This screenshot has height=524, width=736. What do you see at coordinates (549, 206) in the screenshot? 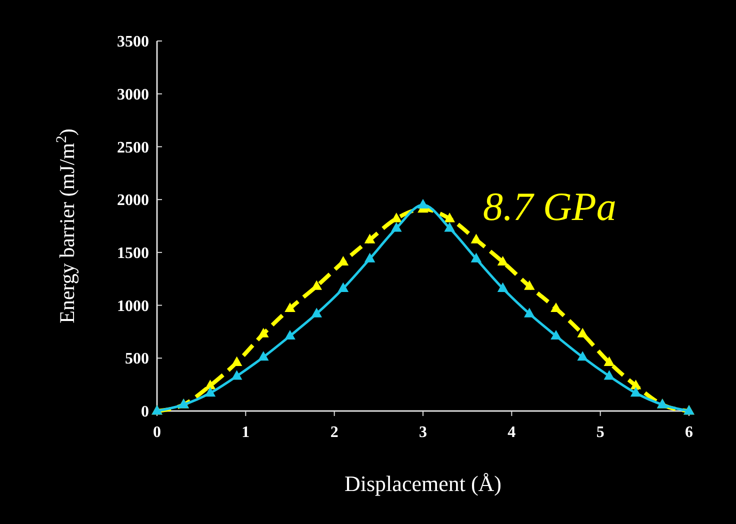
I see `annotation: 8.7 GPa` at bounding box center [549, 206].